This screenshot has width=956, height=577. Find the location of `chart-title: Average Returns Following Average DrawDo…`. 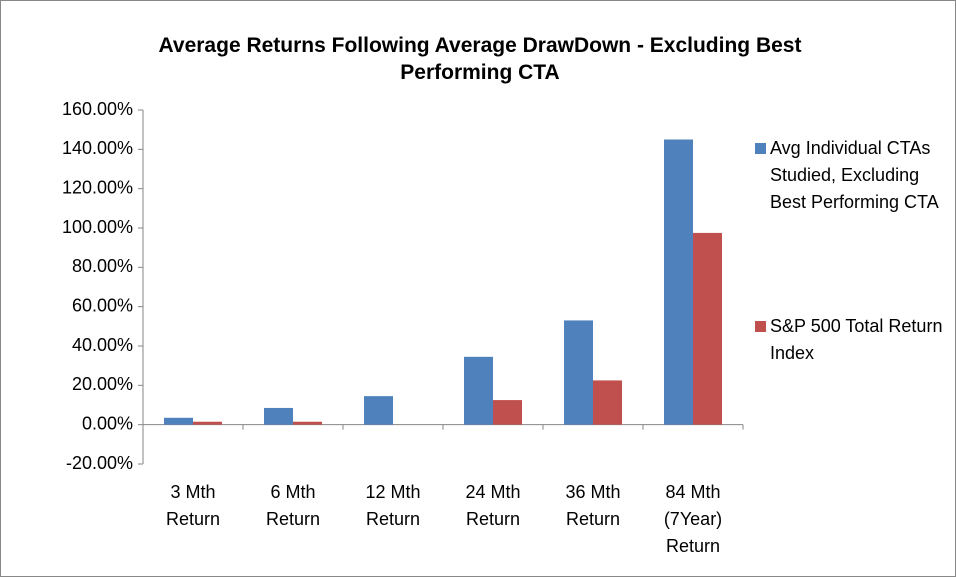

chart-title: Average Returns Following Average DrawDo… is located at coordinates (480, 59).